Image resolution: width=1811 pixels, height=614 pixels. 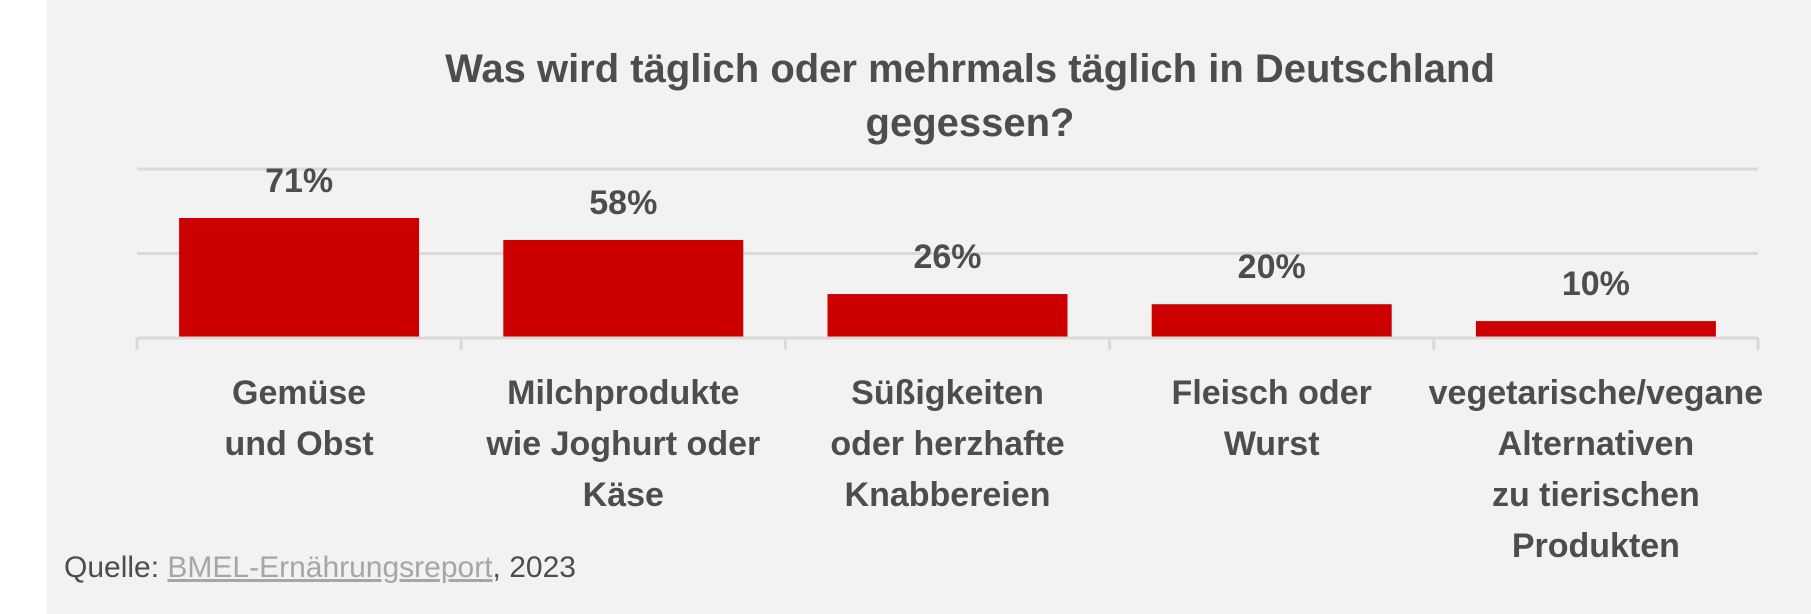 What do you see at coordinates (622, 444) in the screenshot?
I see `category-label: wie Joghurt oder` at bounding box center [622, 444].